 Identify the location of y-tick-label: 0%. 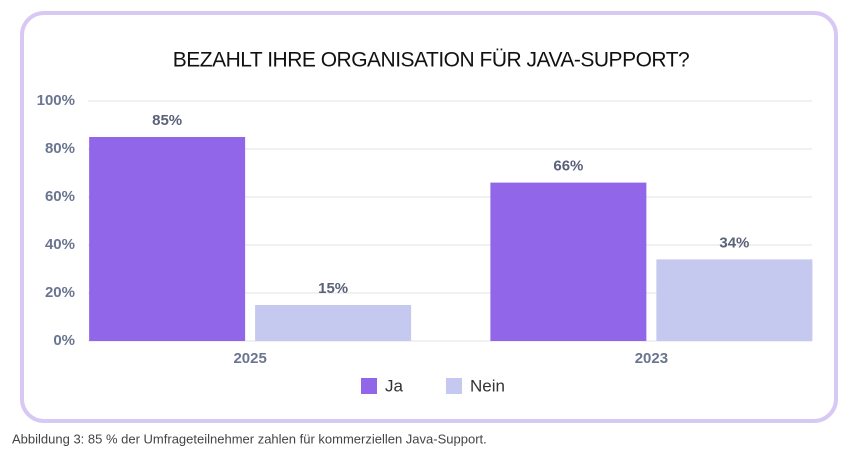
(64, 340).